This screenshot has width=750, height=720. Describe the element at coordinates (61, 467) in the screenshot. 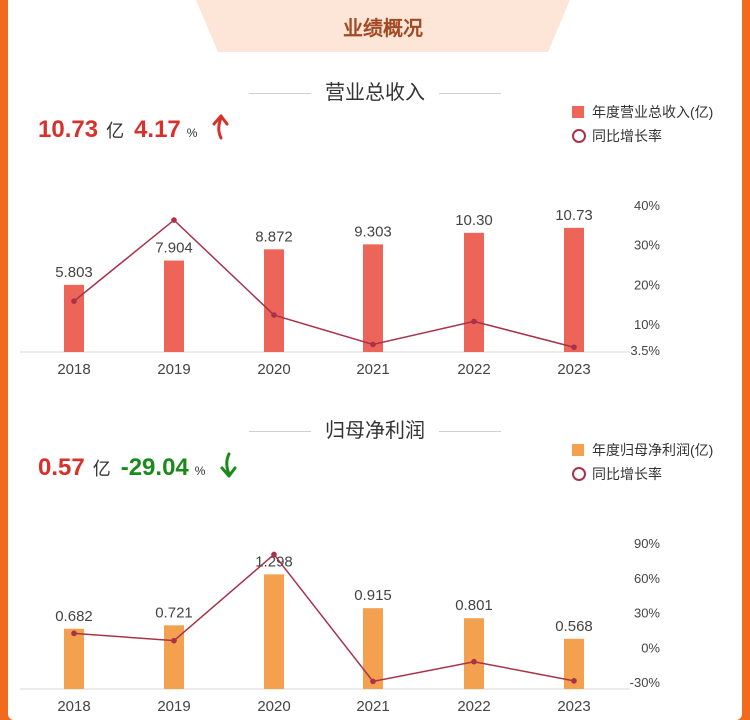

I see `profit-value: 0.57` at that location.